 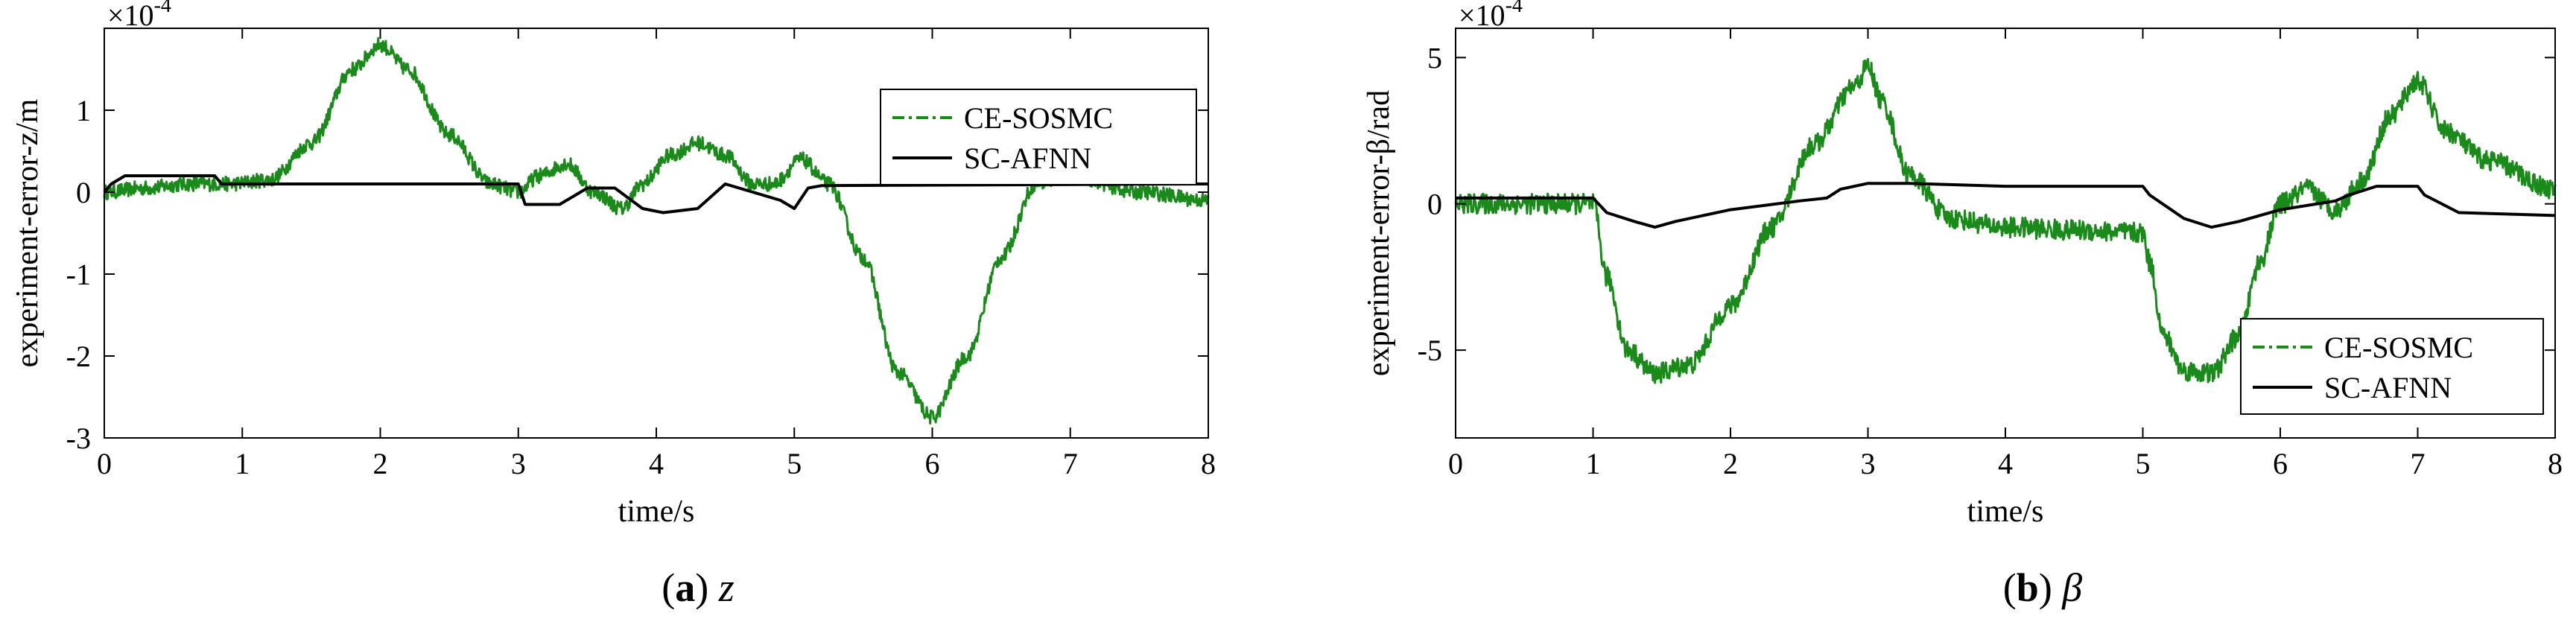 I want to click on caption-a-label: a, so click(x=686, y=588).